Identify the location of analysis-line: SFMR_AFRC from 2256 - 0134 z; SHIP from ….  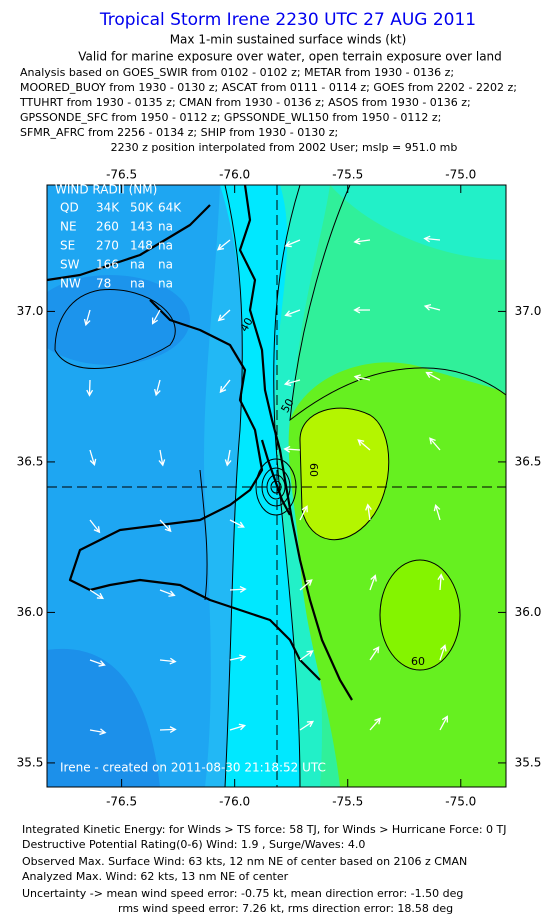
(179, 132).